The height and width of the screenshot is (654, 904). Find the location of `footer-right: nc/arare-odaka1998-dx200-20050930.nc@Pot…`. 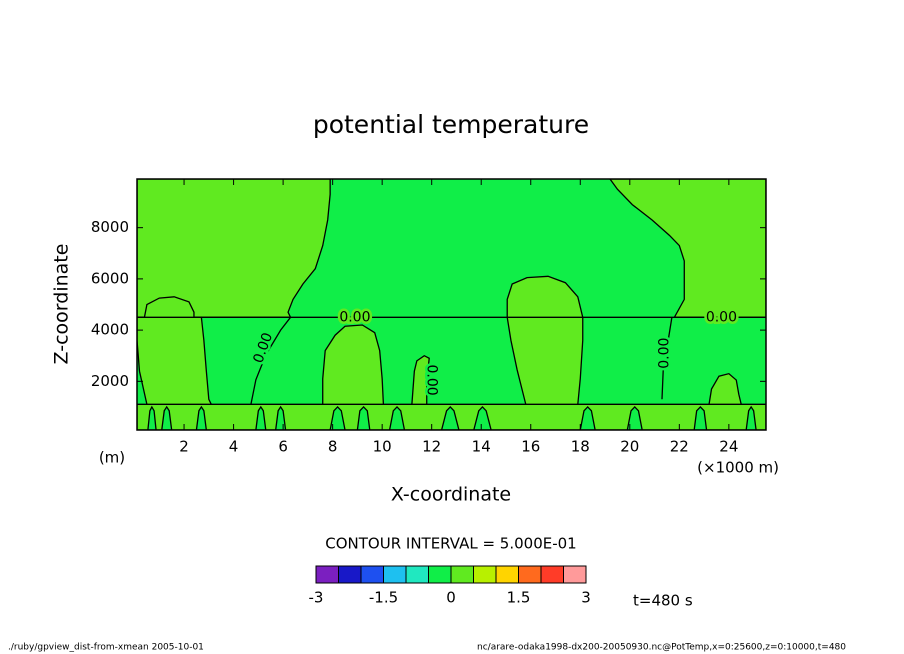

footer-right: nc/arare-odaka1998-dx200-20050930.nc@Pot… is located at coordinates (661, 648).